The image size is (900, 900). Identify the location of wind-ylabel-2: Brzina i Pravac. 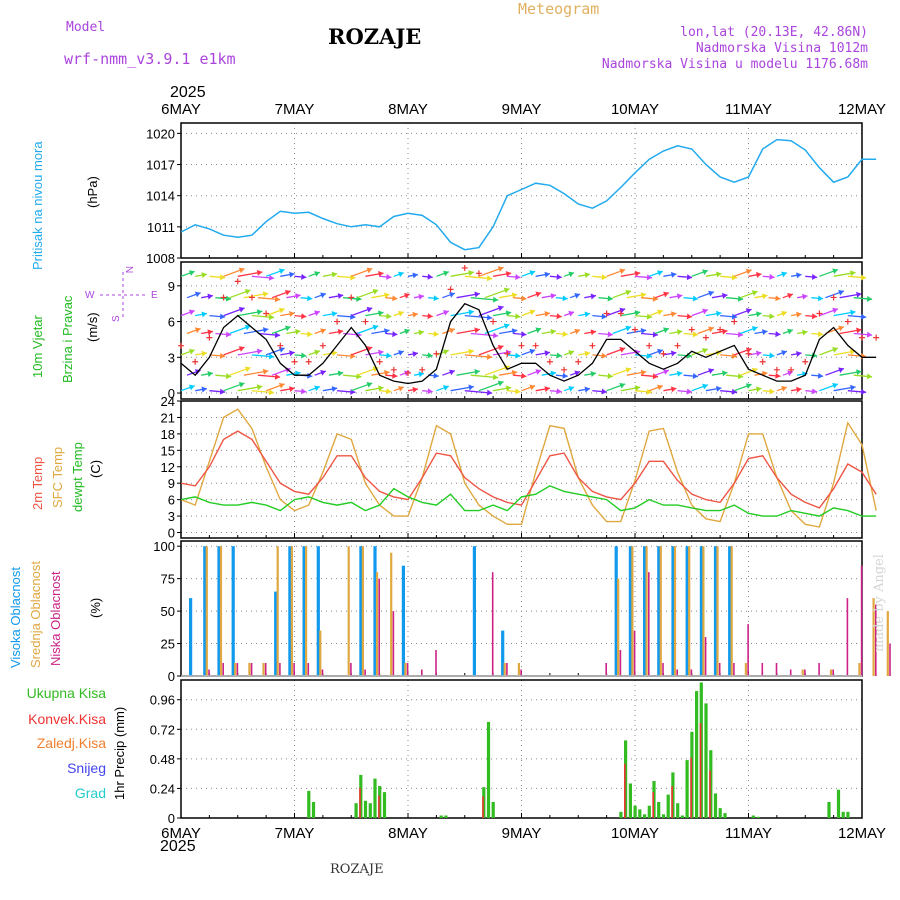
(67, 339).